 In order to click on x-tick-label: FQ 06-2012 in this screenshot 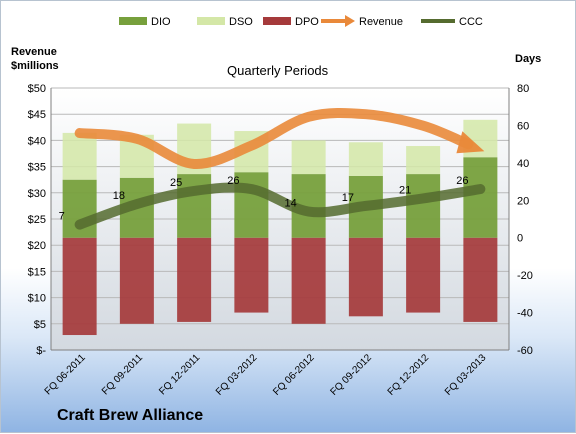, I will do `click(294, 375)`.